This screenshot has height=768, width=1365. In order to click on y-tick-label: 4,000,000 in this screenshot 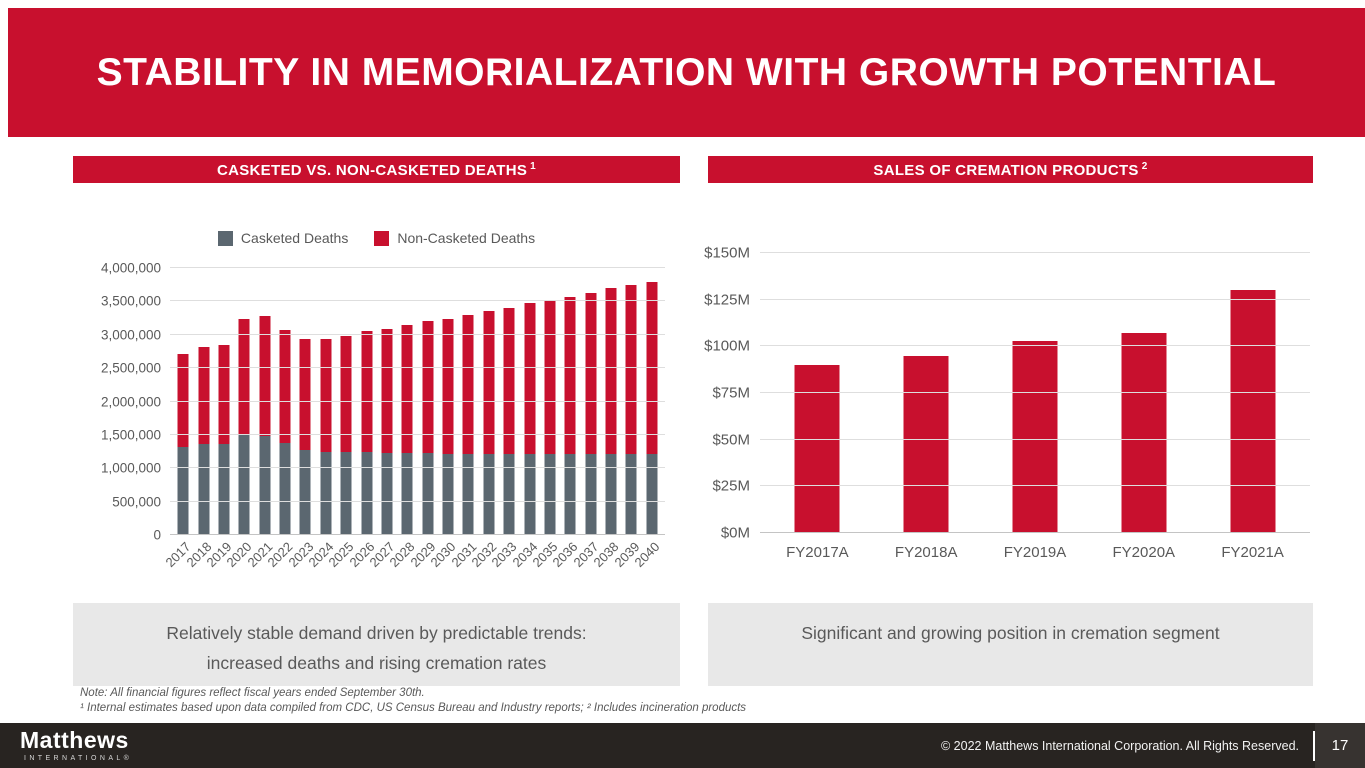, I will do `click(130, 268)`.